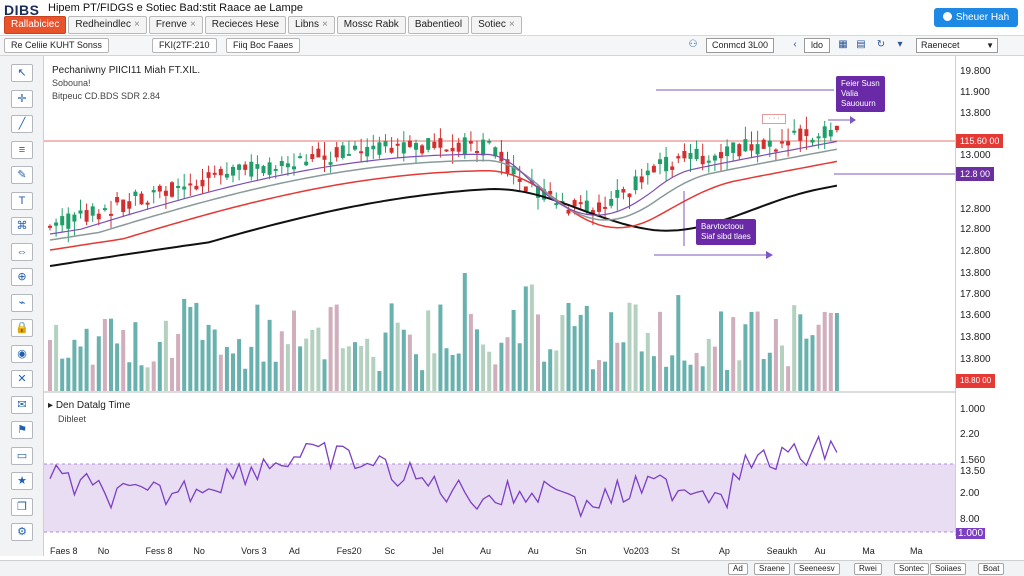  What do you see at coordinates (35, 25) in the screenshot?
I see `menu-tab-0: Rallabiciec` at bounding box center [35, 25].